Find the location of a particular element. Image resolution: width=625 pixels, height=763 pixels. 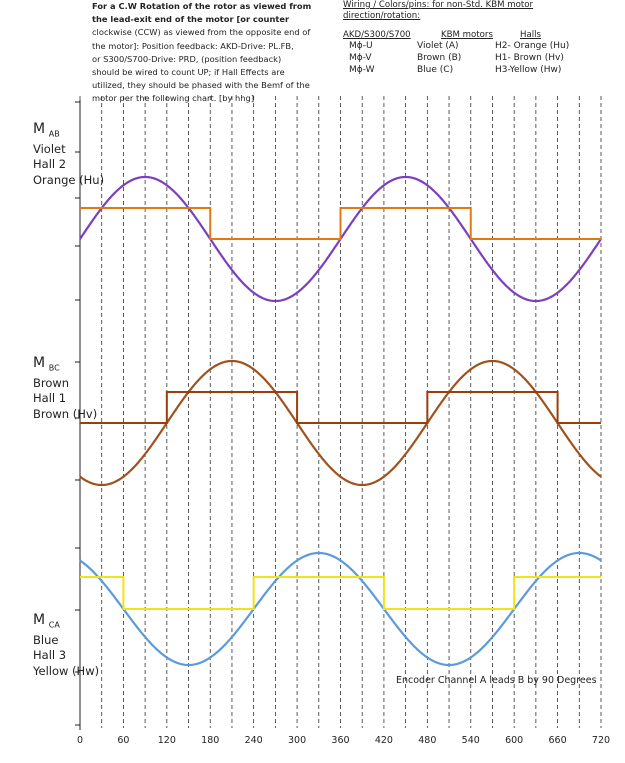

panel-line: Hall 3 is located at coordinates (50, 655).